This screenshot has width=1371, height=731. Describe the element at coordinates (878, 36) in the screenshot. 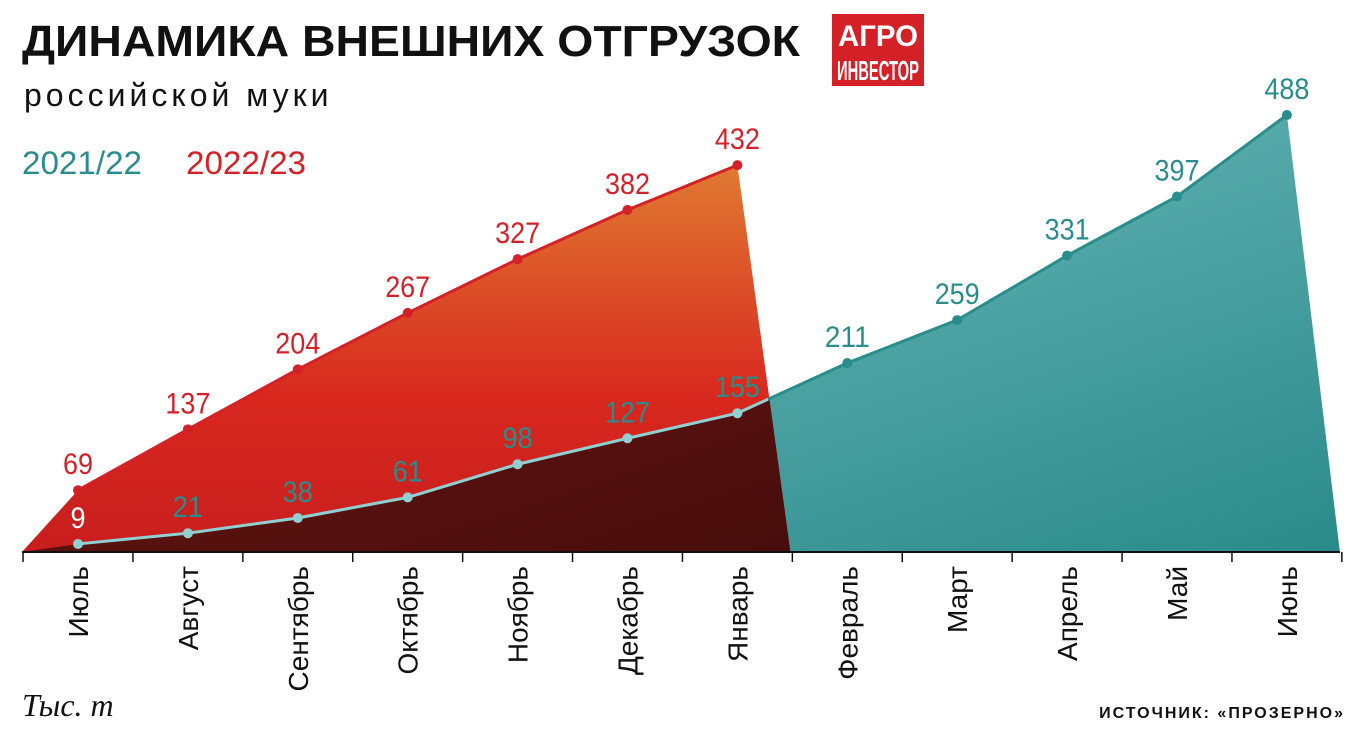

I see `logo-text: АГРО` at that location.